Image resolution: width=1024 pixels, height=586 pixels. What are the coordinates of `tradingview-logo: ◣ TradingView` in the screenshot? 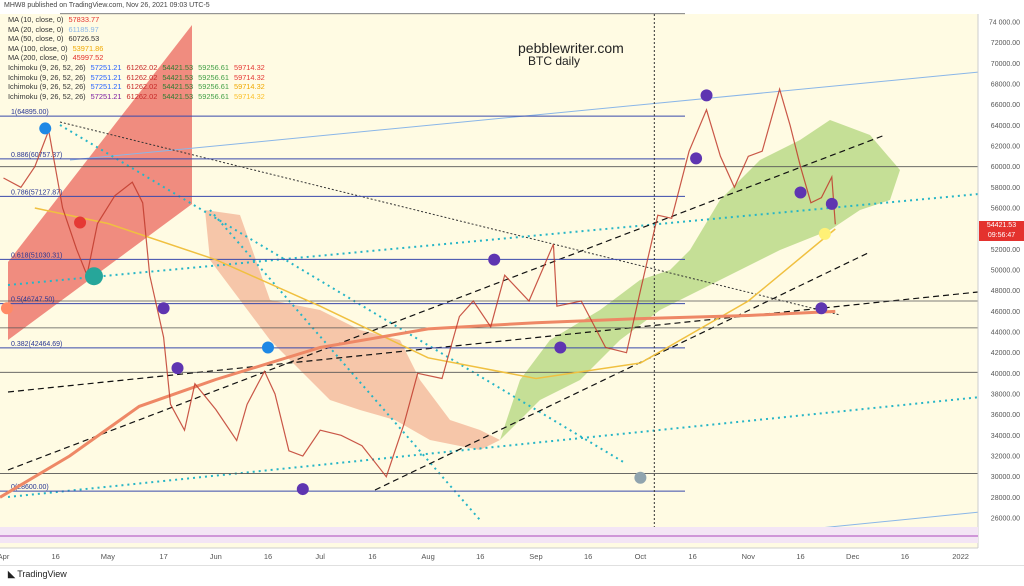 It's located at (37, 574).